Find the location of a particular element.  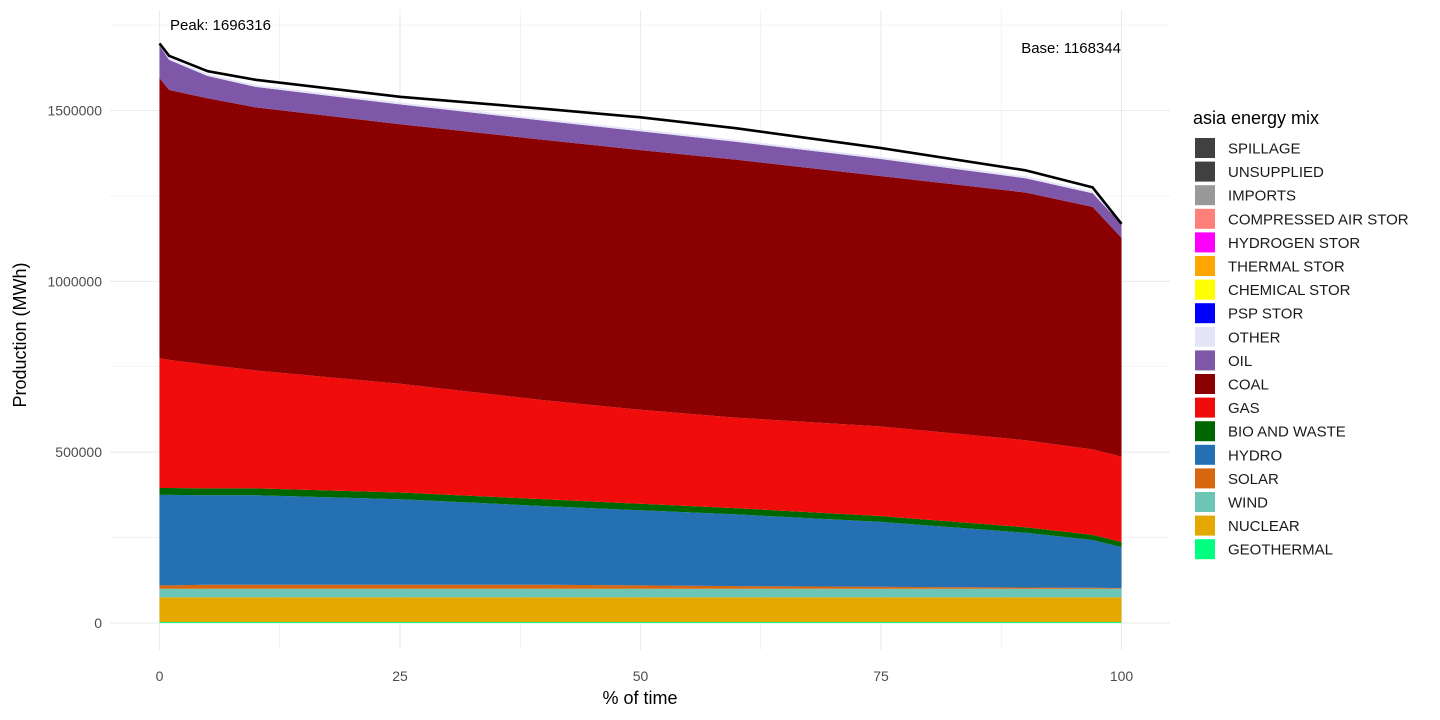

legend-label: SPILLAGE is located at coordinates (1264, 149).